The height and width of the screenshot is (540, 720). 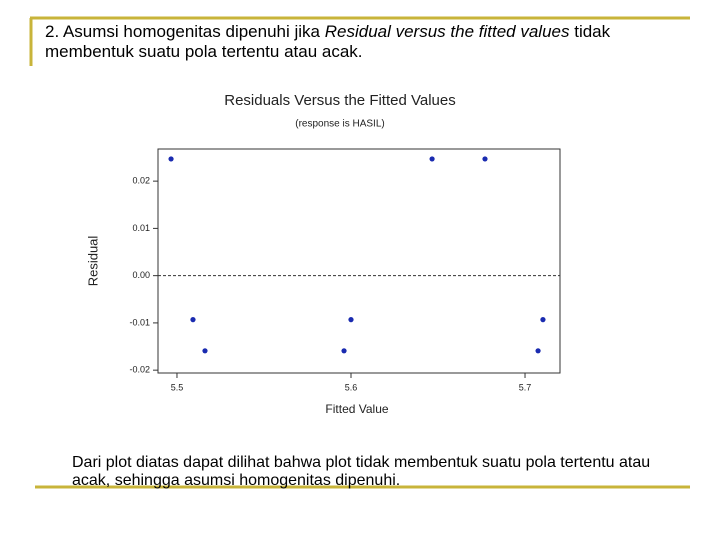 What do you see at coordinates (141, 228) in the screenshot?
I see `y-tick-label: 0.01` at bounding box center [141, 228].